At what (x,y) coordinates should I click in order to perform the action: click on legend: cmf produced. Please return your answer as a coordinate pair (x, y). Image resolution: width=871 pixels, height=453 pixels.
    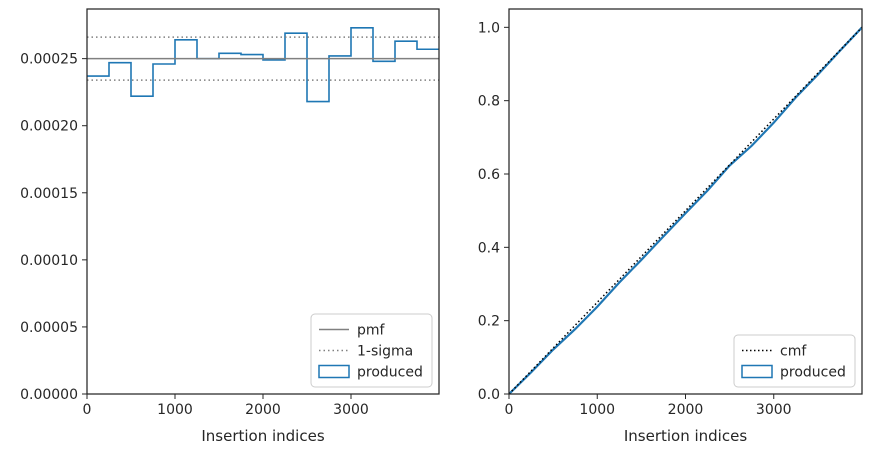
    Looking at the image, I should click on (794, 361).